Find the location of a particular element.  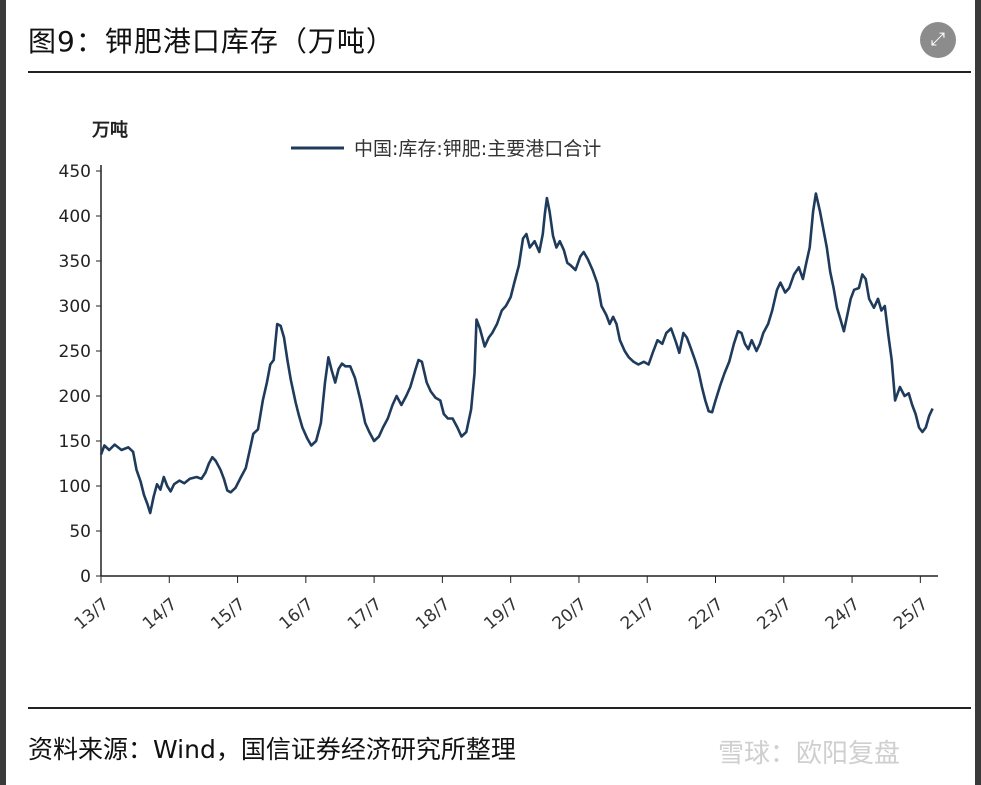

x-tick-label: 17/7 is located at coordinates (365, 614).